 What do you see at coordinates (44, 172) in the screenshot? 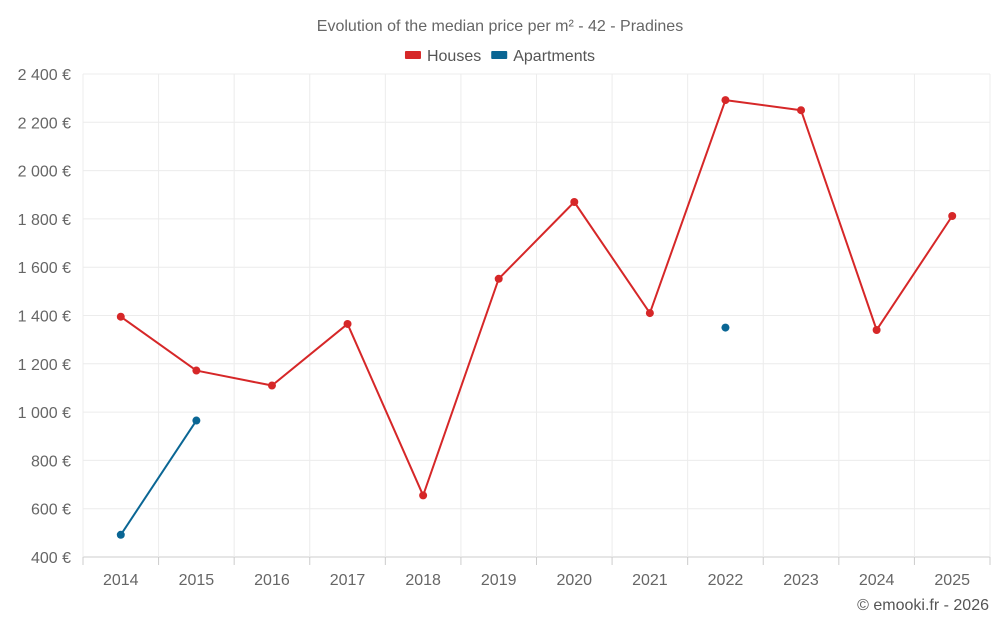
I see `y-tick-label: 2 000 €` at bounding box center [44, 172].